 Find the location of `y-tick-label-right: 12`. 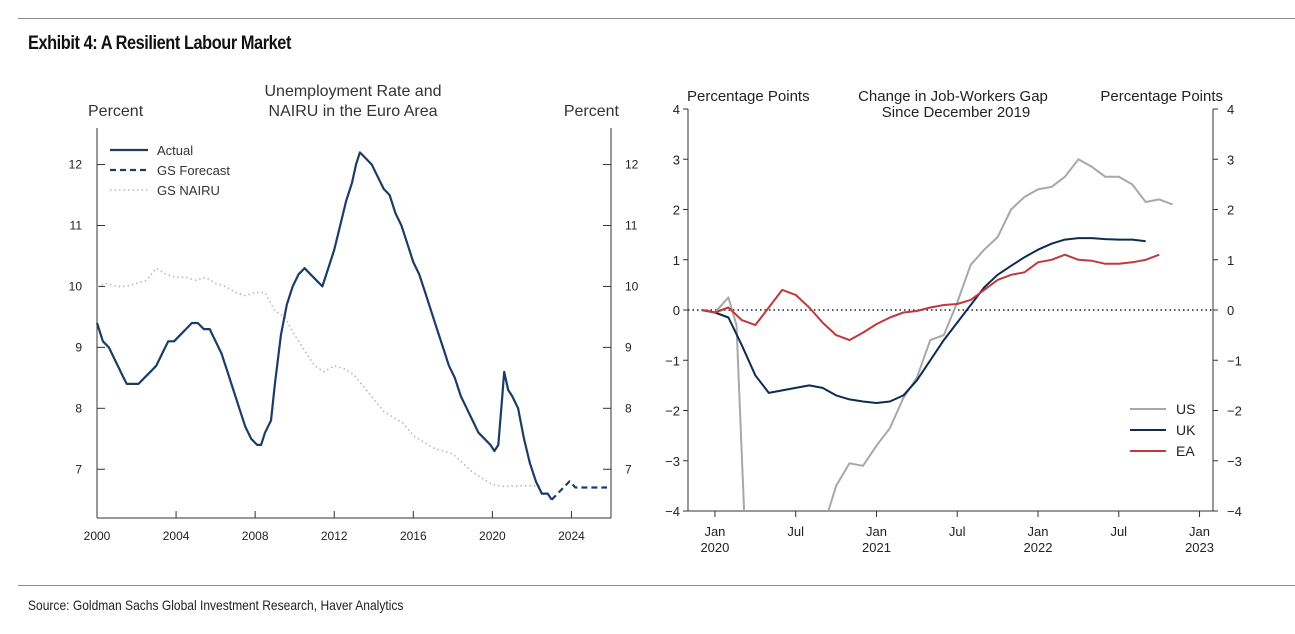

y-tick-label-right: 12 is located at coordinates (632, 165).